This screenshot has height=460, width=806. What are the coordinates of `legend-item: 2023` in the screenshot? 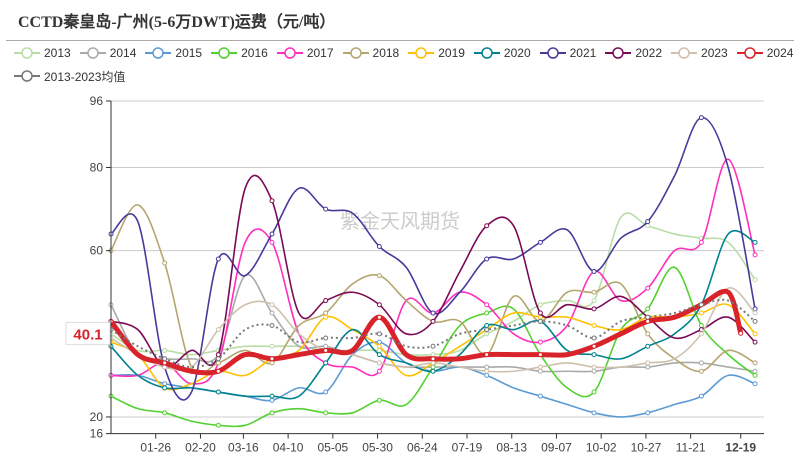 It's located at (699, 53).